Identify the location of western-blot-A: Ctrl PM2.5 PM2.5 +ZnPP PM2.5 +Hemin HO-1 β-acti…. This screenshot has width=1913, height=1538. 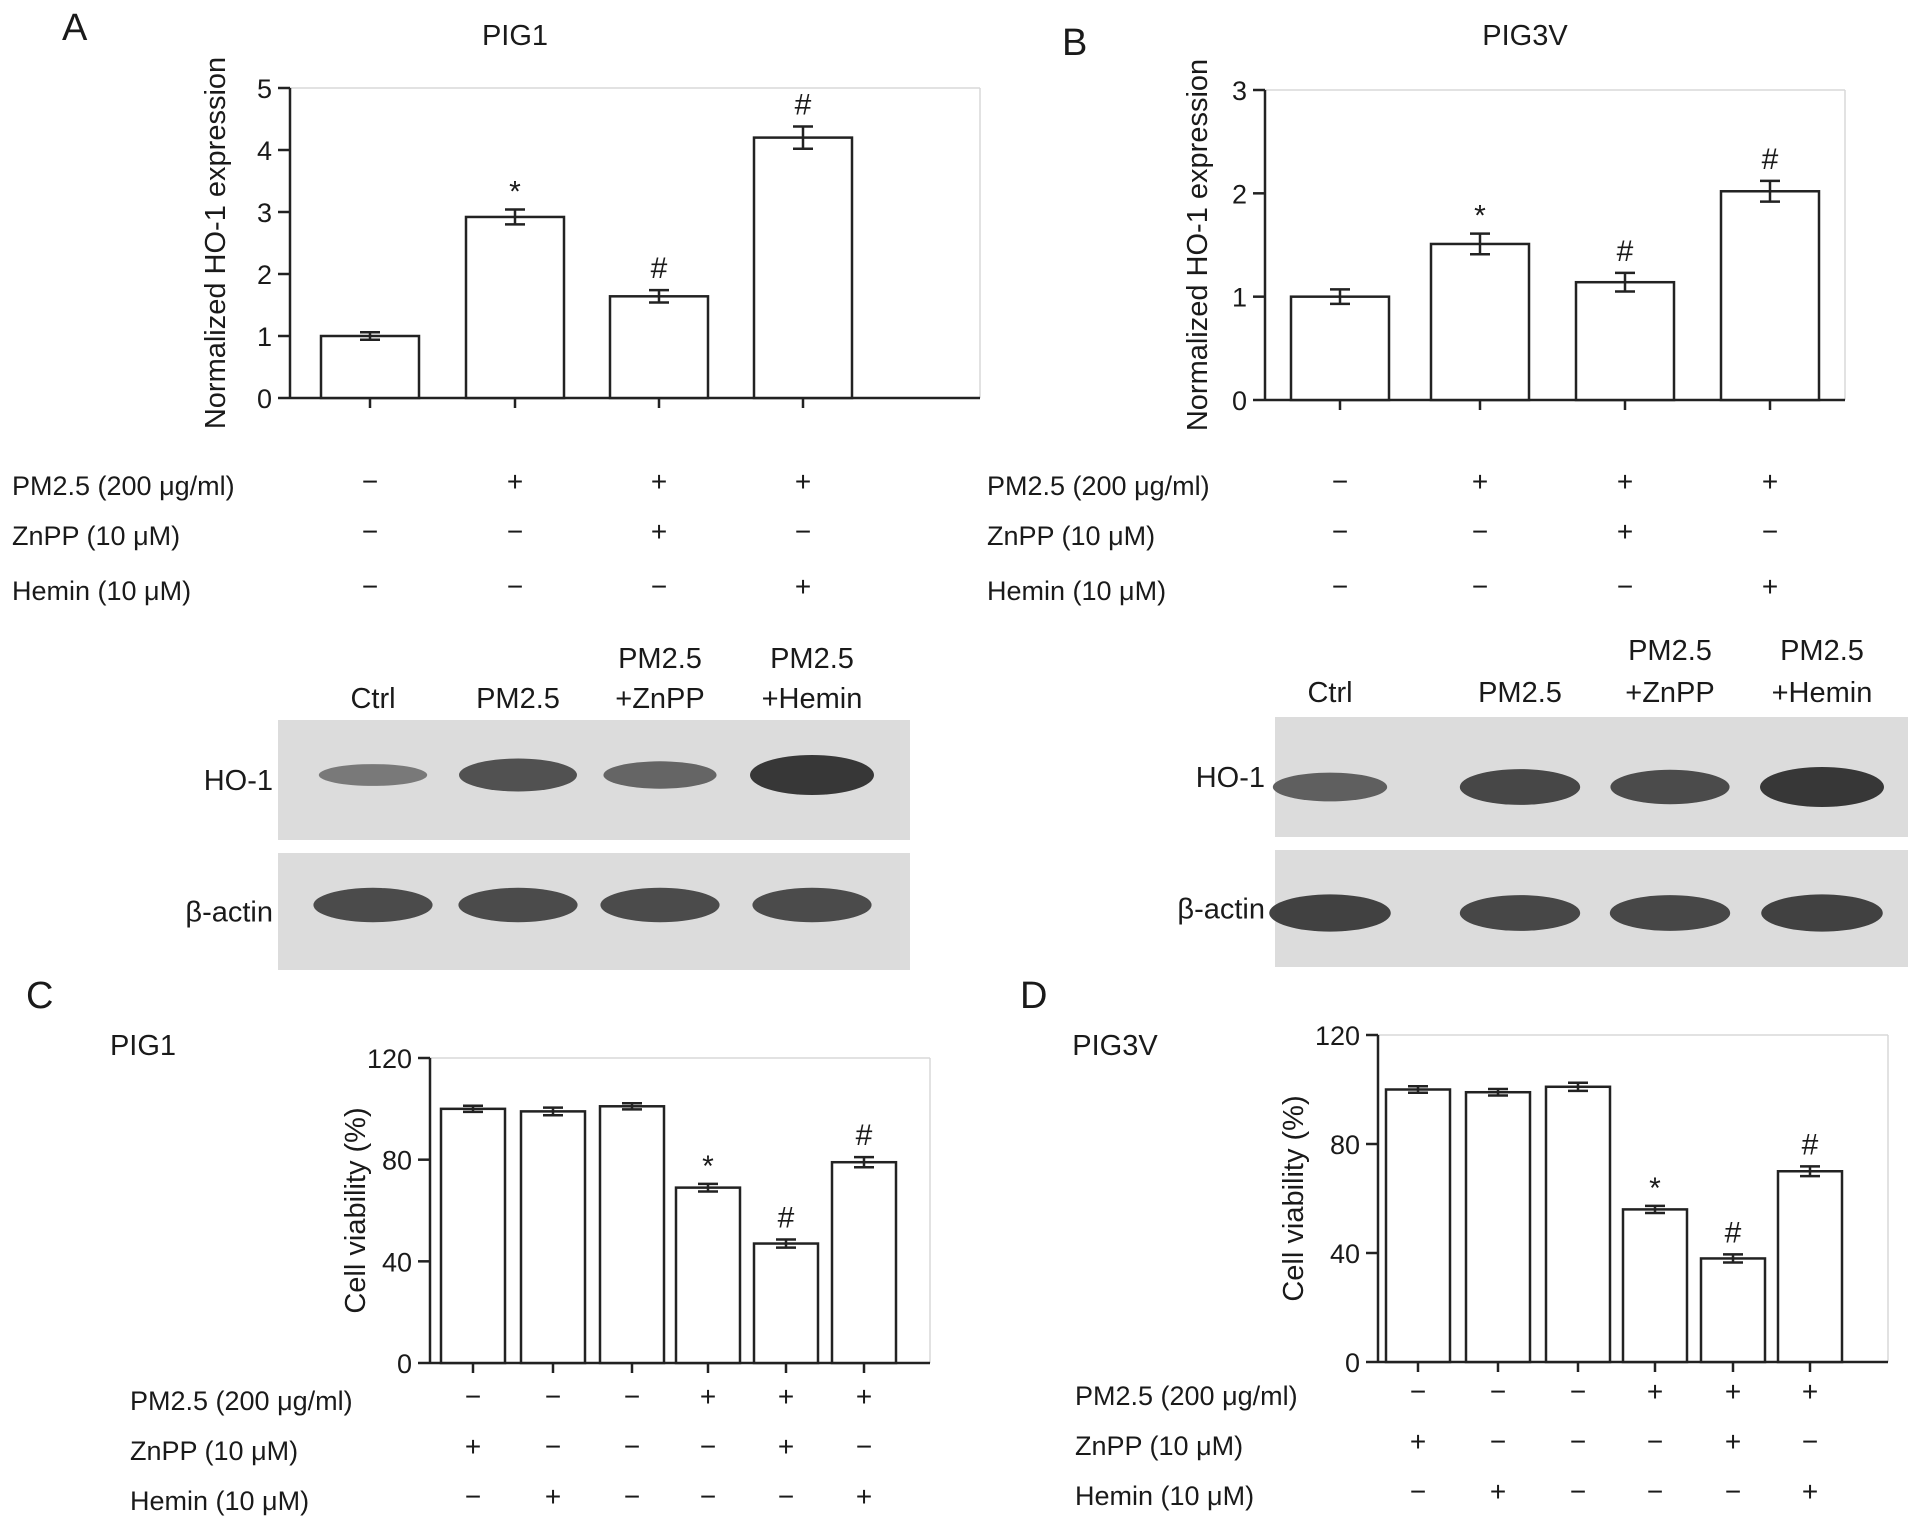
(547, 806).